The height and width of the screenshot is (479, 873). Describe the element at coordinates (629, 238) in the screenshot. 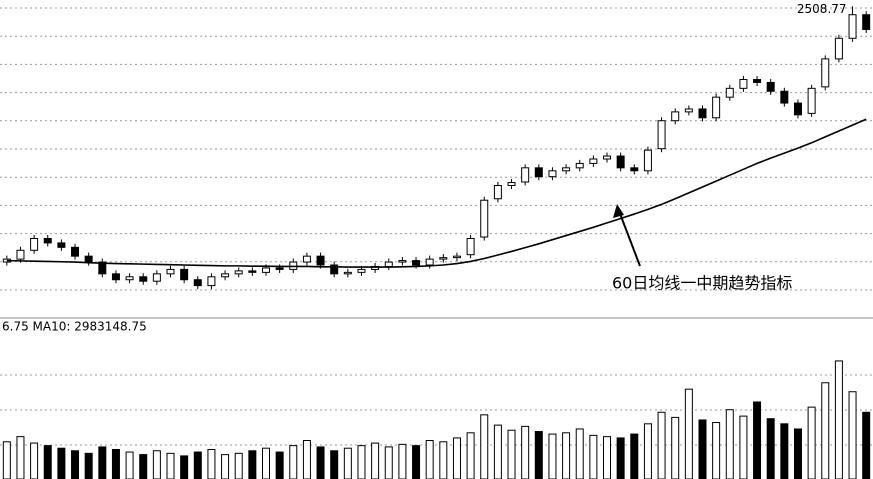

I see `arrow-shaft` at that location.